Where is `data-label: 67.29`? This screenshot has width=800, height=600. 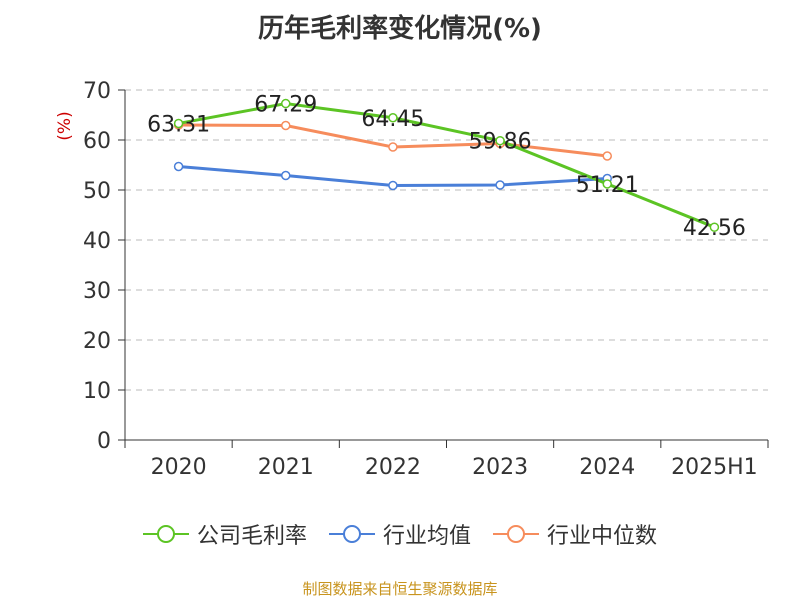
data-label: 67.29 is located at coordinates (285, 105).